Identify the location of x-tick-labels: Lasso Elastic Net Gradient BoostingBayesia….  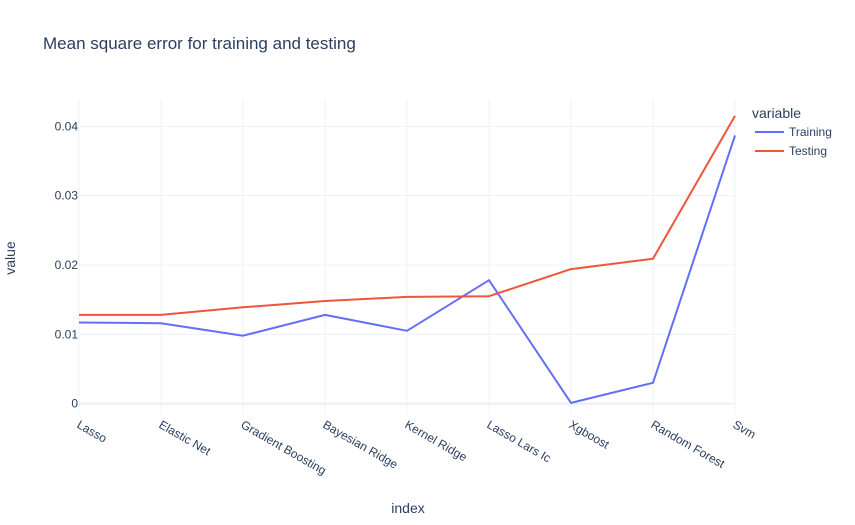
(417, 447).